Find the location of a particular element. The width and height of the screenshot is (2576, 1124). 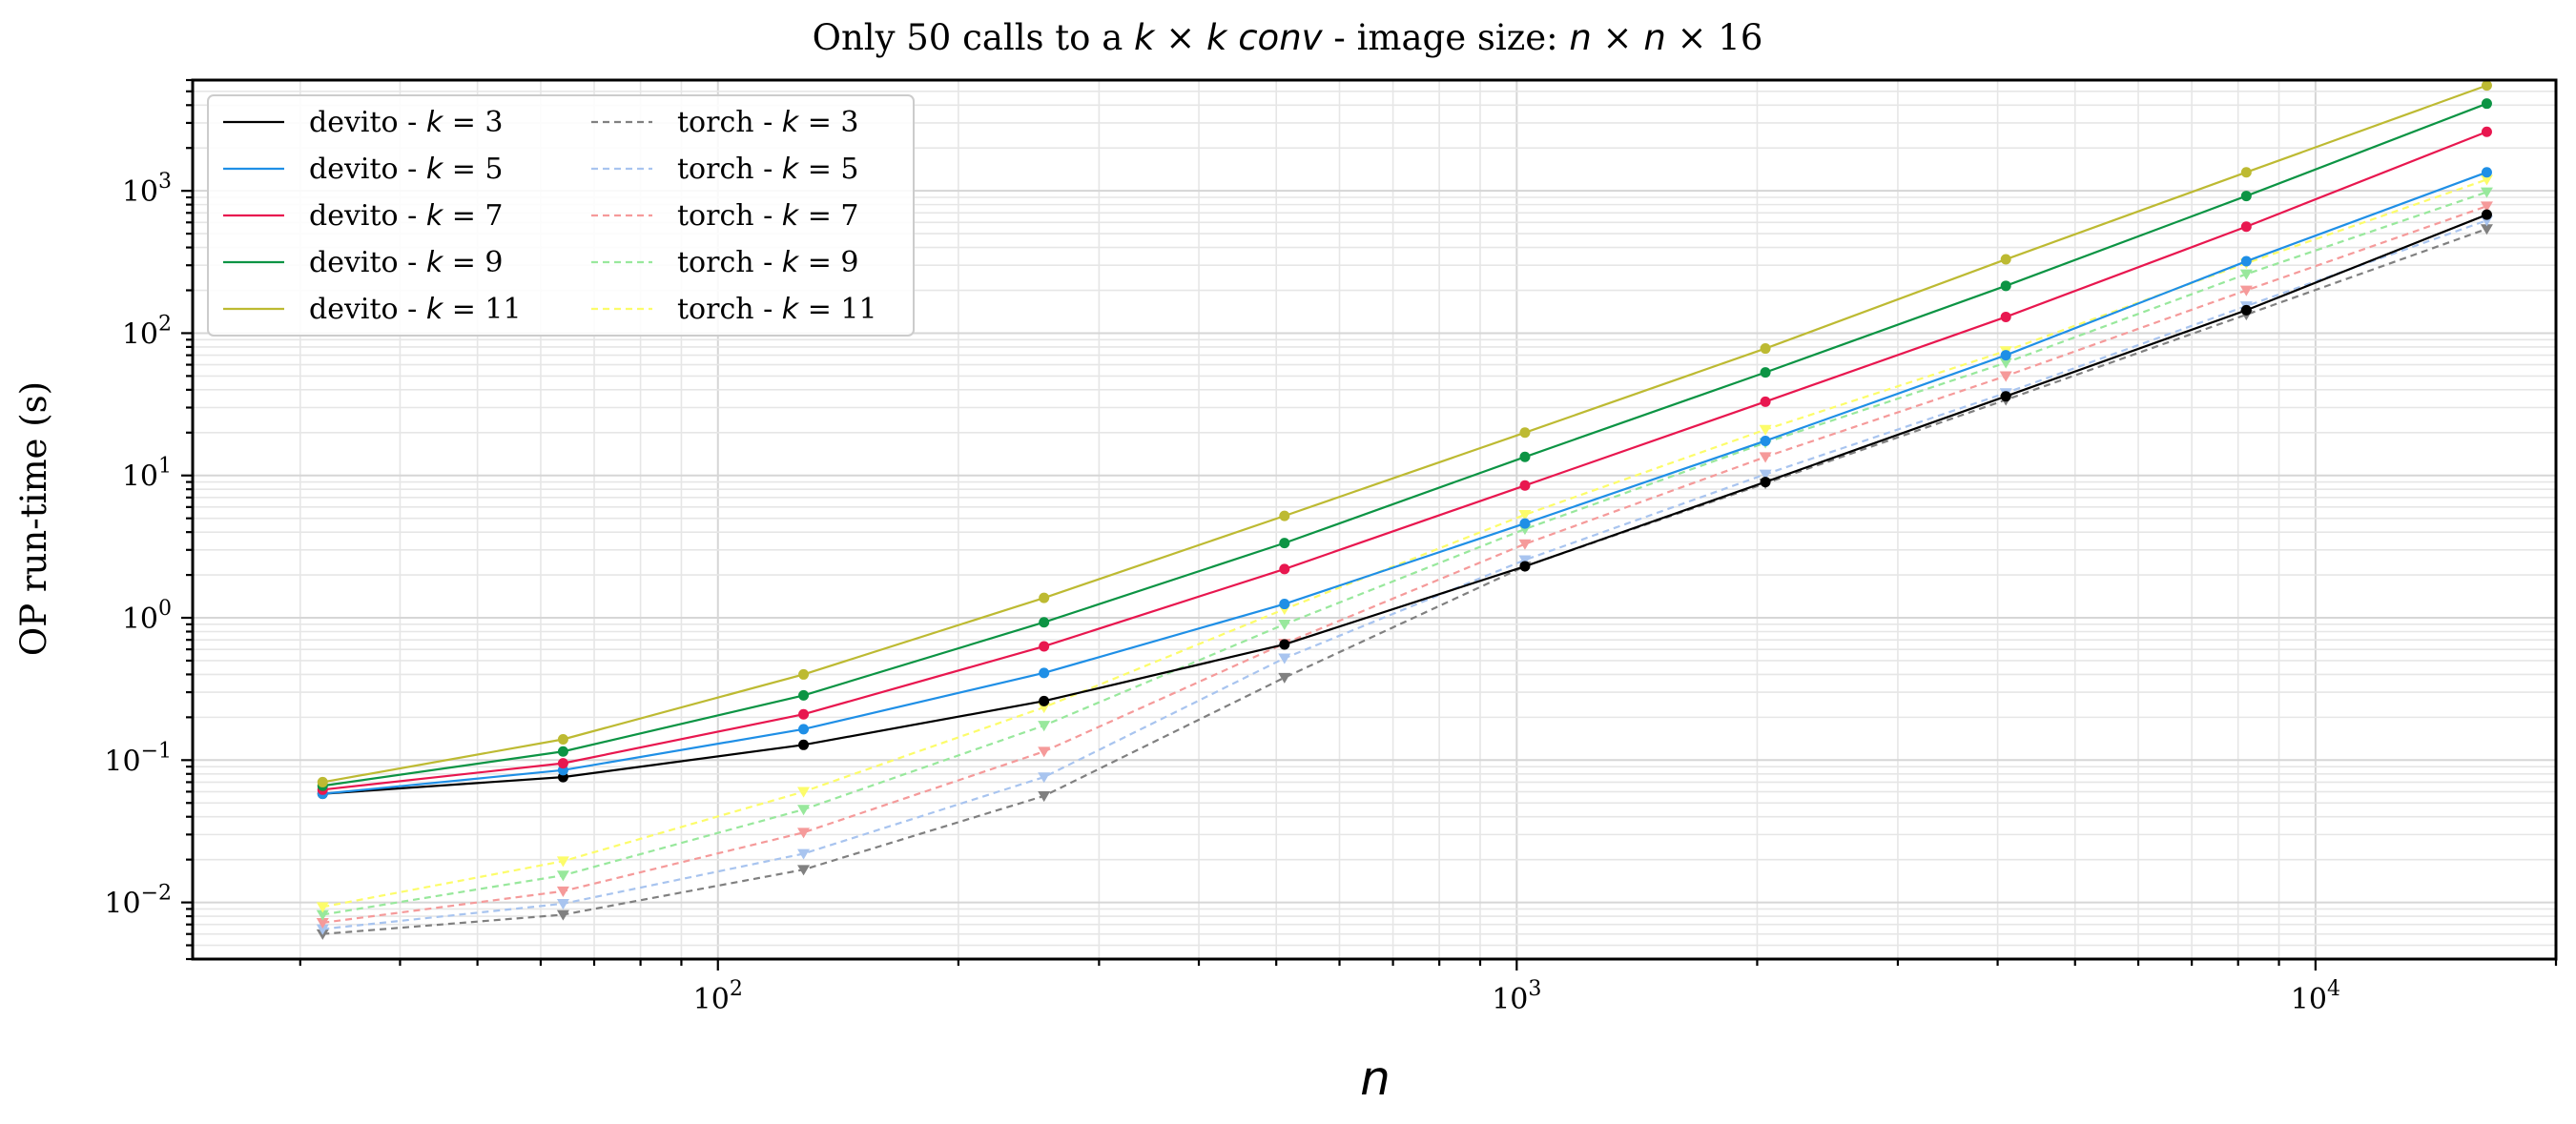

legend-label: devito - k = 3 is located at coordinates (406, 122).